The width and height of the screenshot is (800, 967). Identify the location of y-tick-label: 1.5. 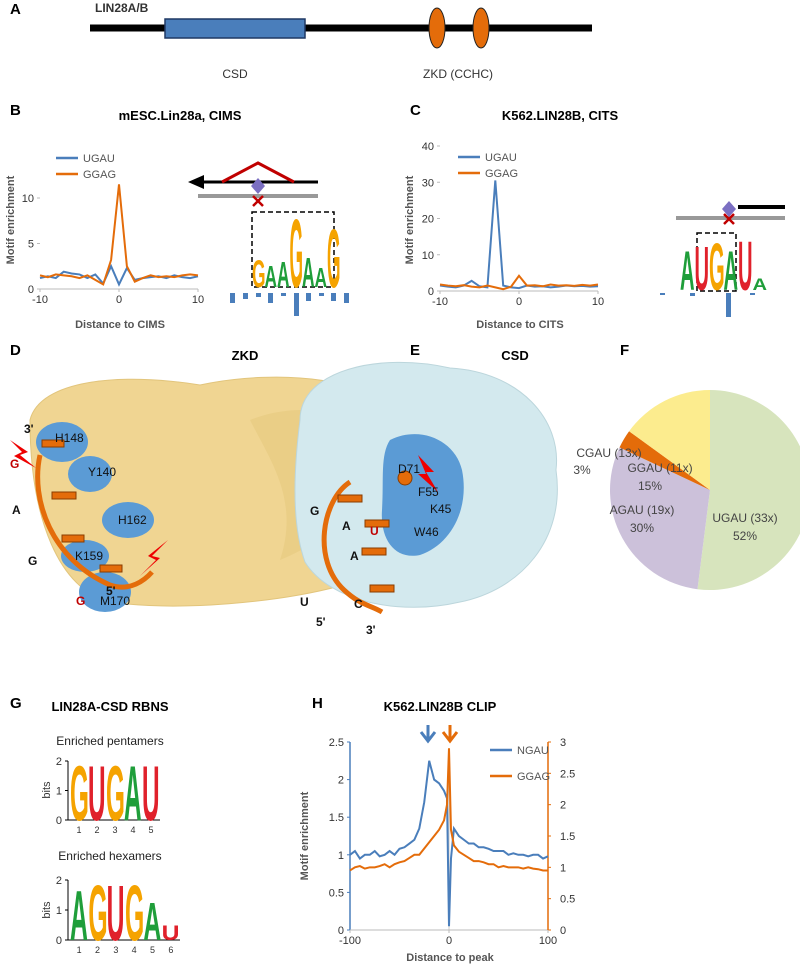
(336, 818).